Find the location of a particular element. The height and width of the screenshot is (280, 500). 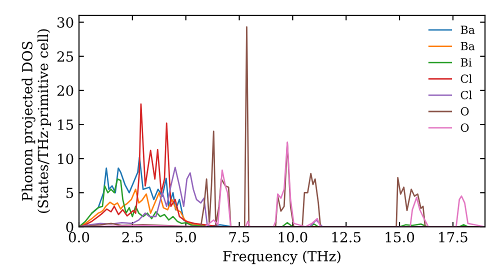

y-tick-label: 5 is located at coordinates (70, 193).